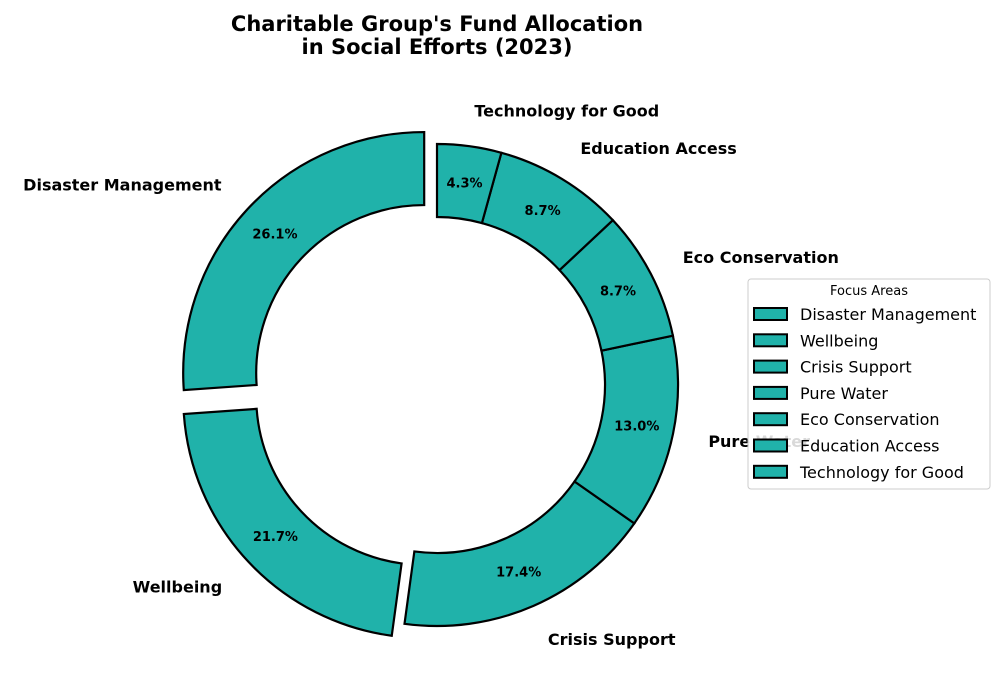 The width and height of the screenshot is (1000, 700). What do you see at coordinates (543, 211) in the screenshot?
I see `pct-label-education-access: 8.7%` at bounding box center [543, 211].